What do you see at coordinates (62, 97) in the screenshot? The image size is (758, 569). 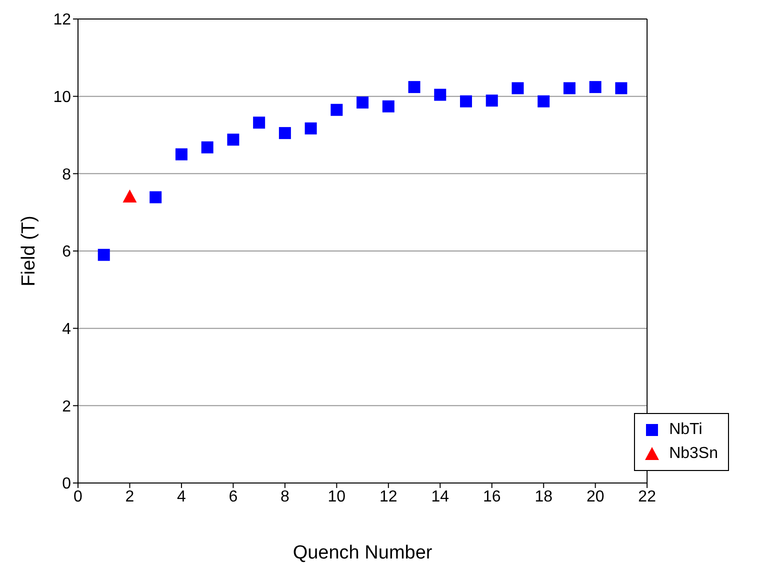 I see `y-tick-label: 10` at bounding box center [62, 97].